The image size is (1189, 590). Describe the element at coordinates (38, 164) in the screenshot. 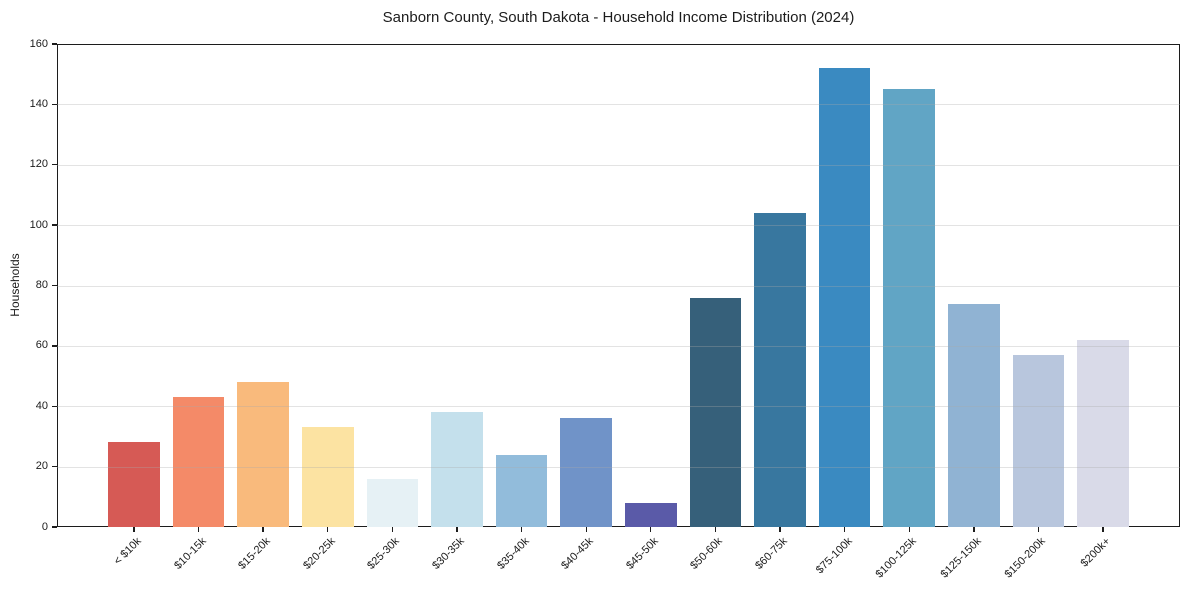

I see `y-tick-label: 120` at that location.